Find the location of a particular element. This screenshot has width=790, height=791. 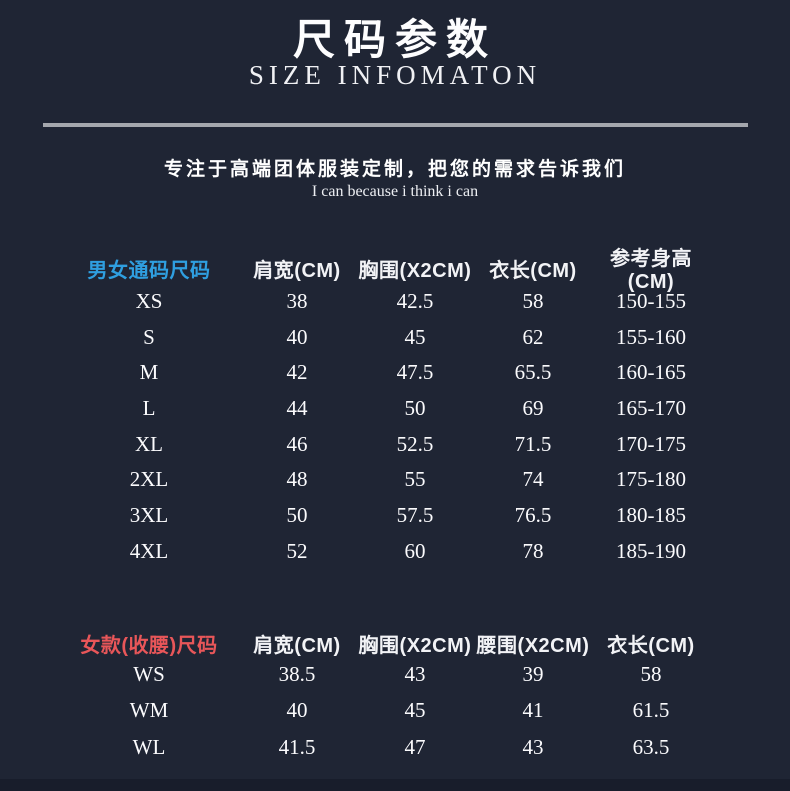

cell: 42.5 is located at coordinates (415, 301).